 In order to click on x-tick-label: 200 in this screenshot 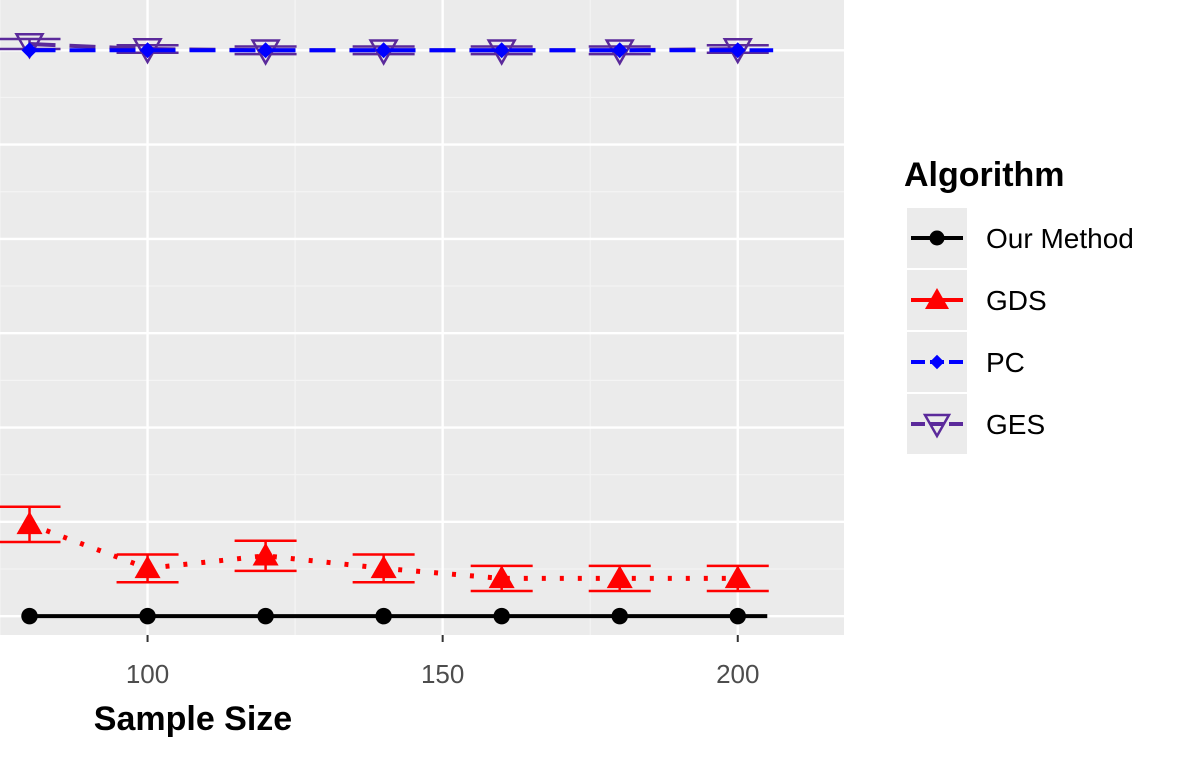, I will do `click(737, 674)`.